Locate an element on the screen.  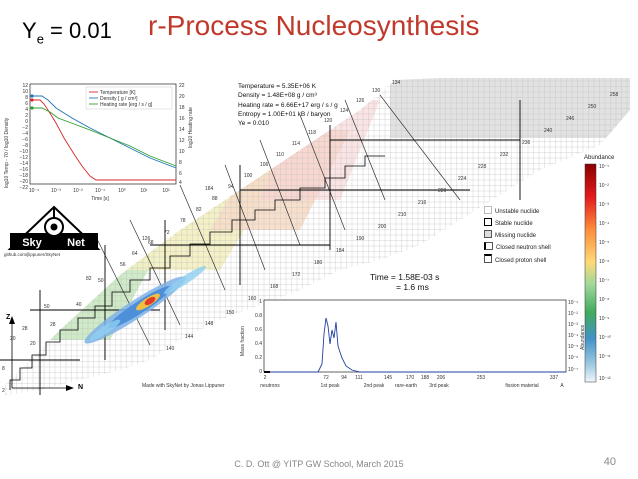
thermo-xlabel: Time [s] is located at coordinates (100, 199).